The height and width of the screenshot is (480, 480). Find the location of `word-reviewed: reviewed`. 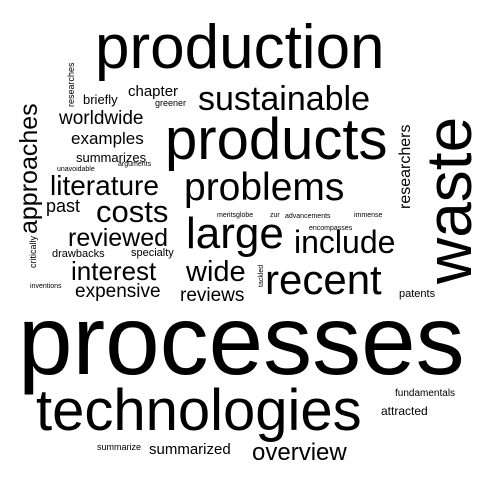

word-reviewed: reviewed is located at coordinates (118, 238).